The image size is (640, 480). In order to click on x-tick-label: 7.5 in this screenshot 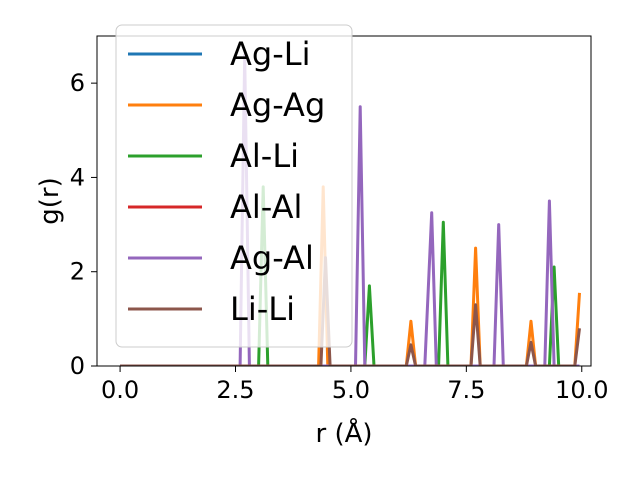, I will do `click(466, 390)`.